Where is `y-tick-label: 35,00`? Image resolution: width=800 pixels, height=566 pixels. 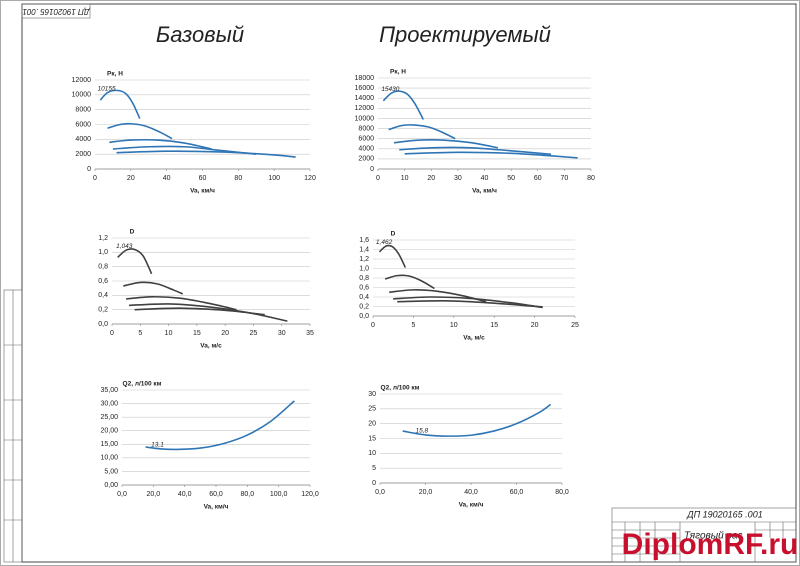
y-tick-label: 35,00 is located at coordinates (109, 390).